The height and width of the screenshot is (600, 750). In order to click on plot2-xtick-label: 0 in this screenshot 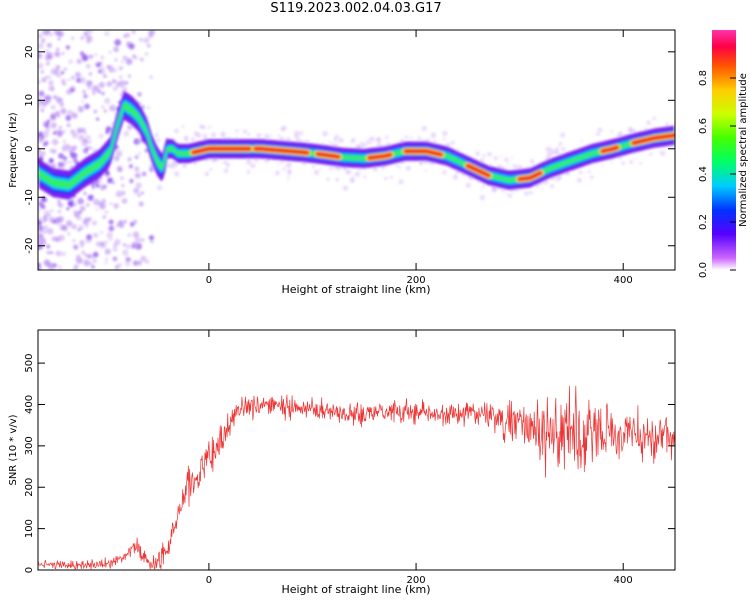, I will do `click(209, 580)`.